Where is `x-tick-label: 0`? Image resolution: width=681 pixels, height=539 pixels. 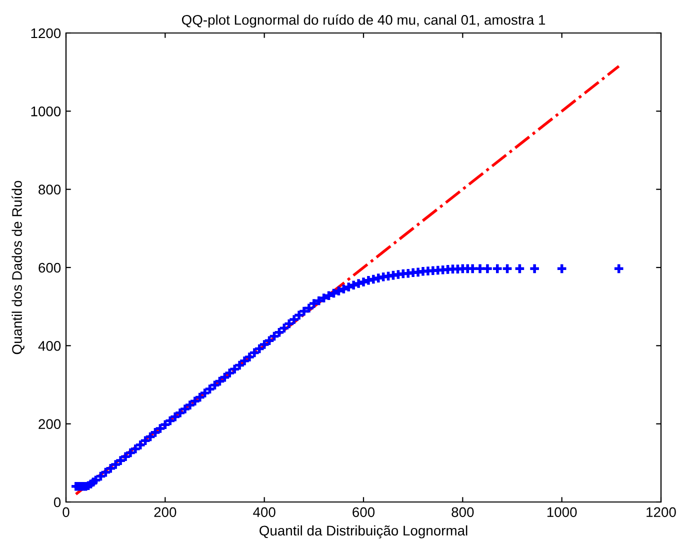
x-tick-label: 0 is located at coordinates (66, 512).